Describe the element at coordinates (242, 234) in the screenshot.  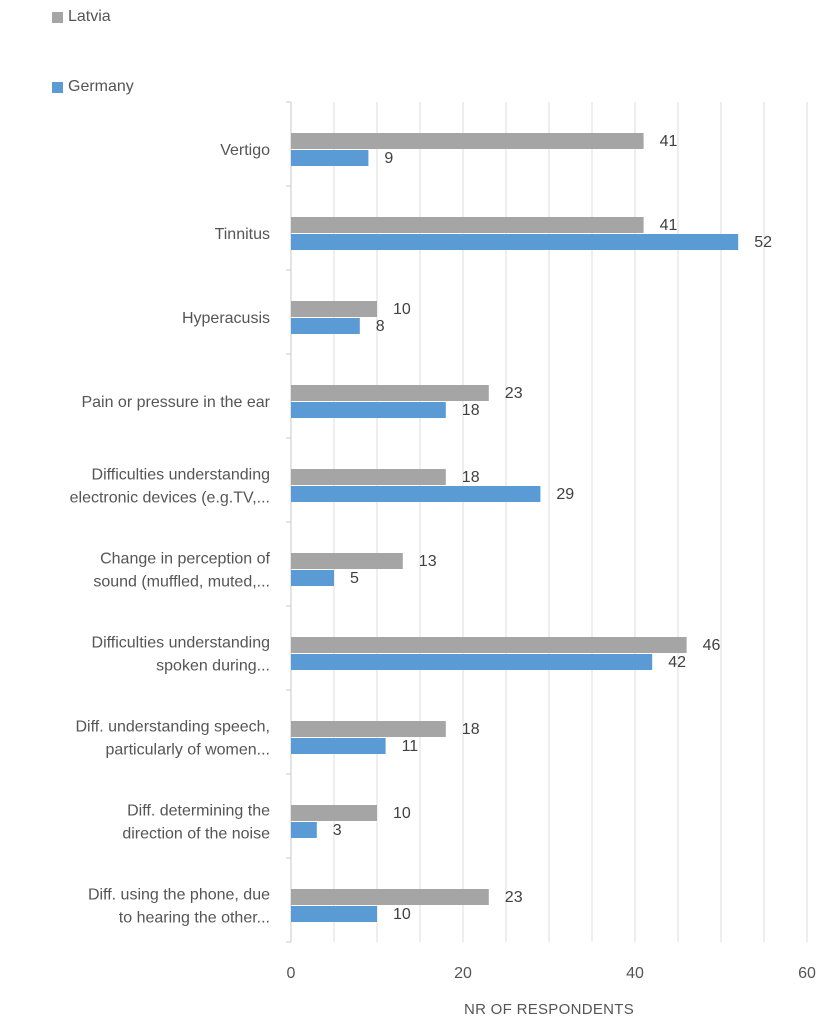
I see `category-label: Tinnitus` at that location.